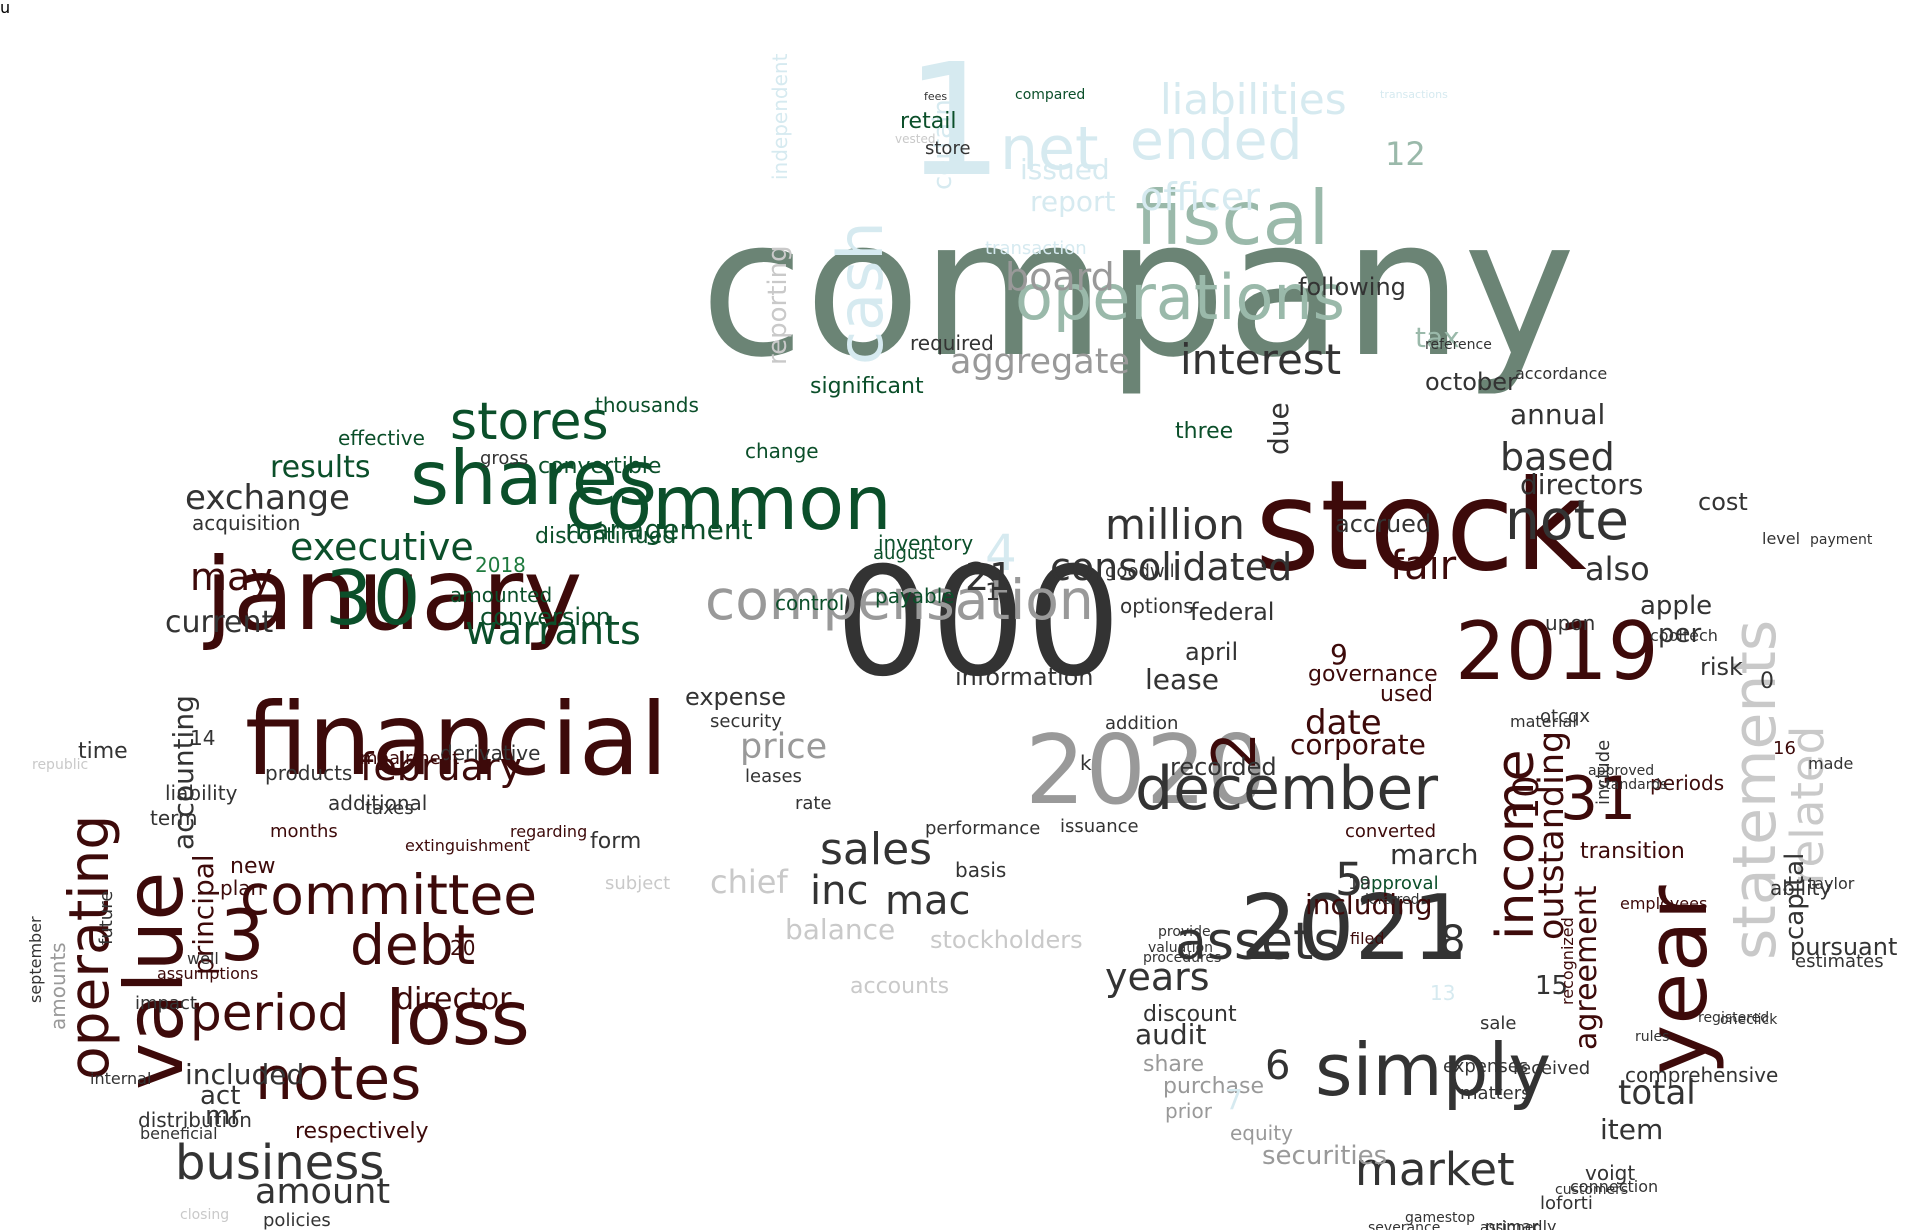  I want to click on word-price: price, so click(784, 747).